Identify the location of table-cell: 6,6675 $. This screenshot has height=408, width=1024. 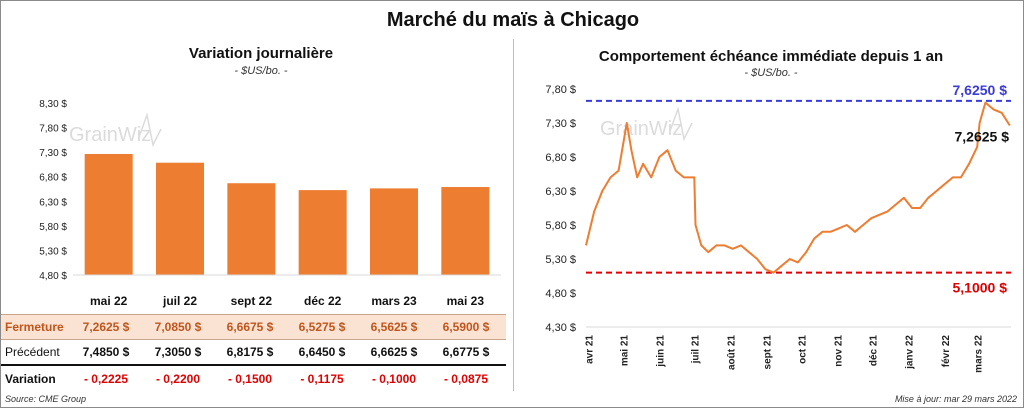
(250, 327).